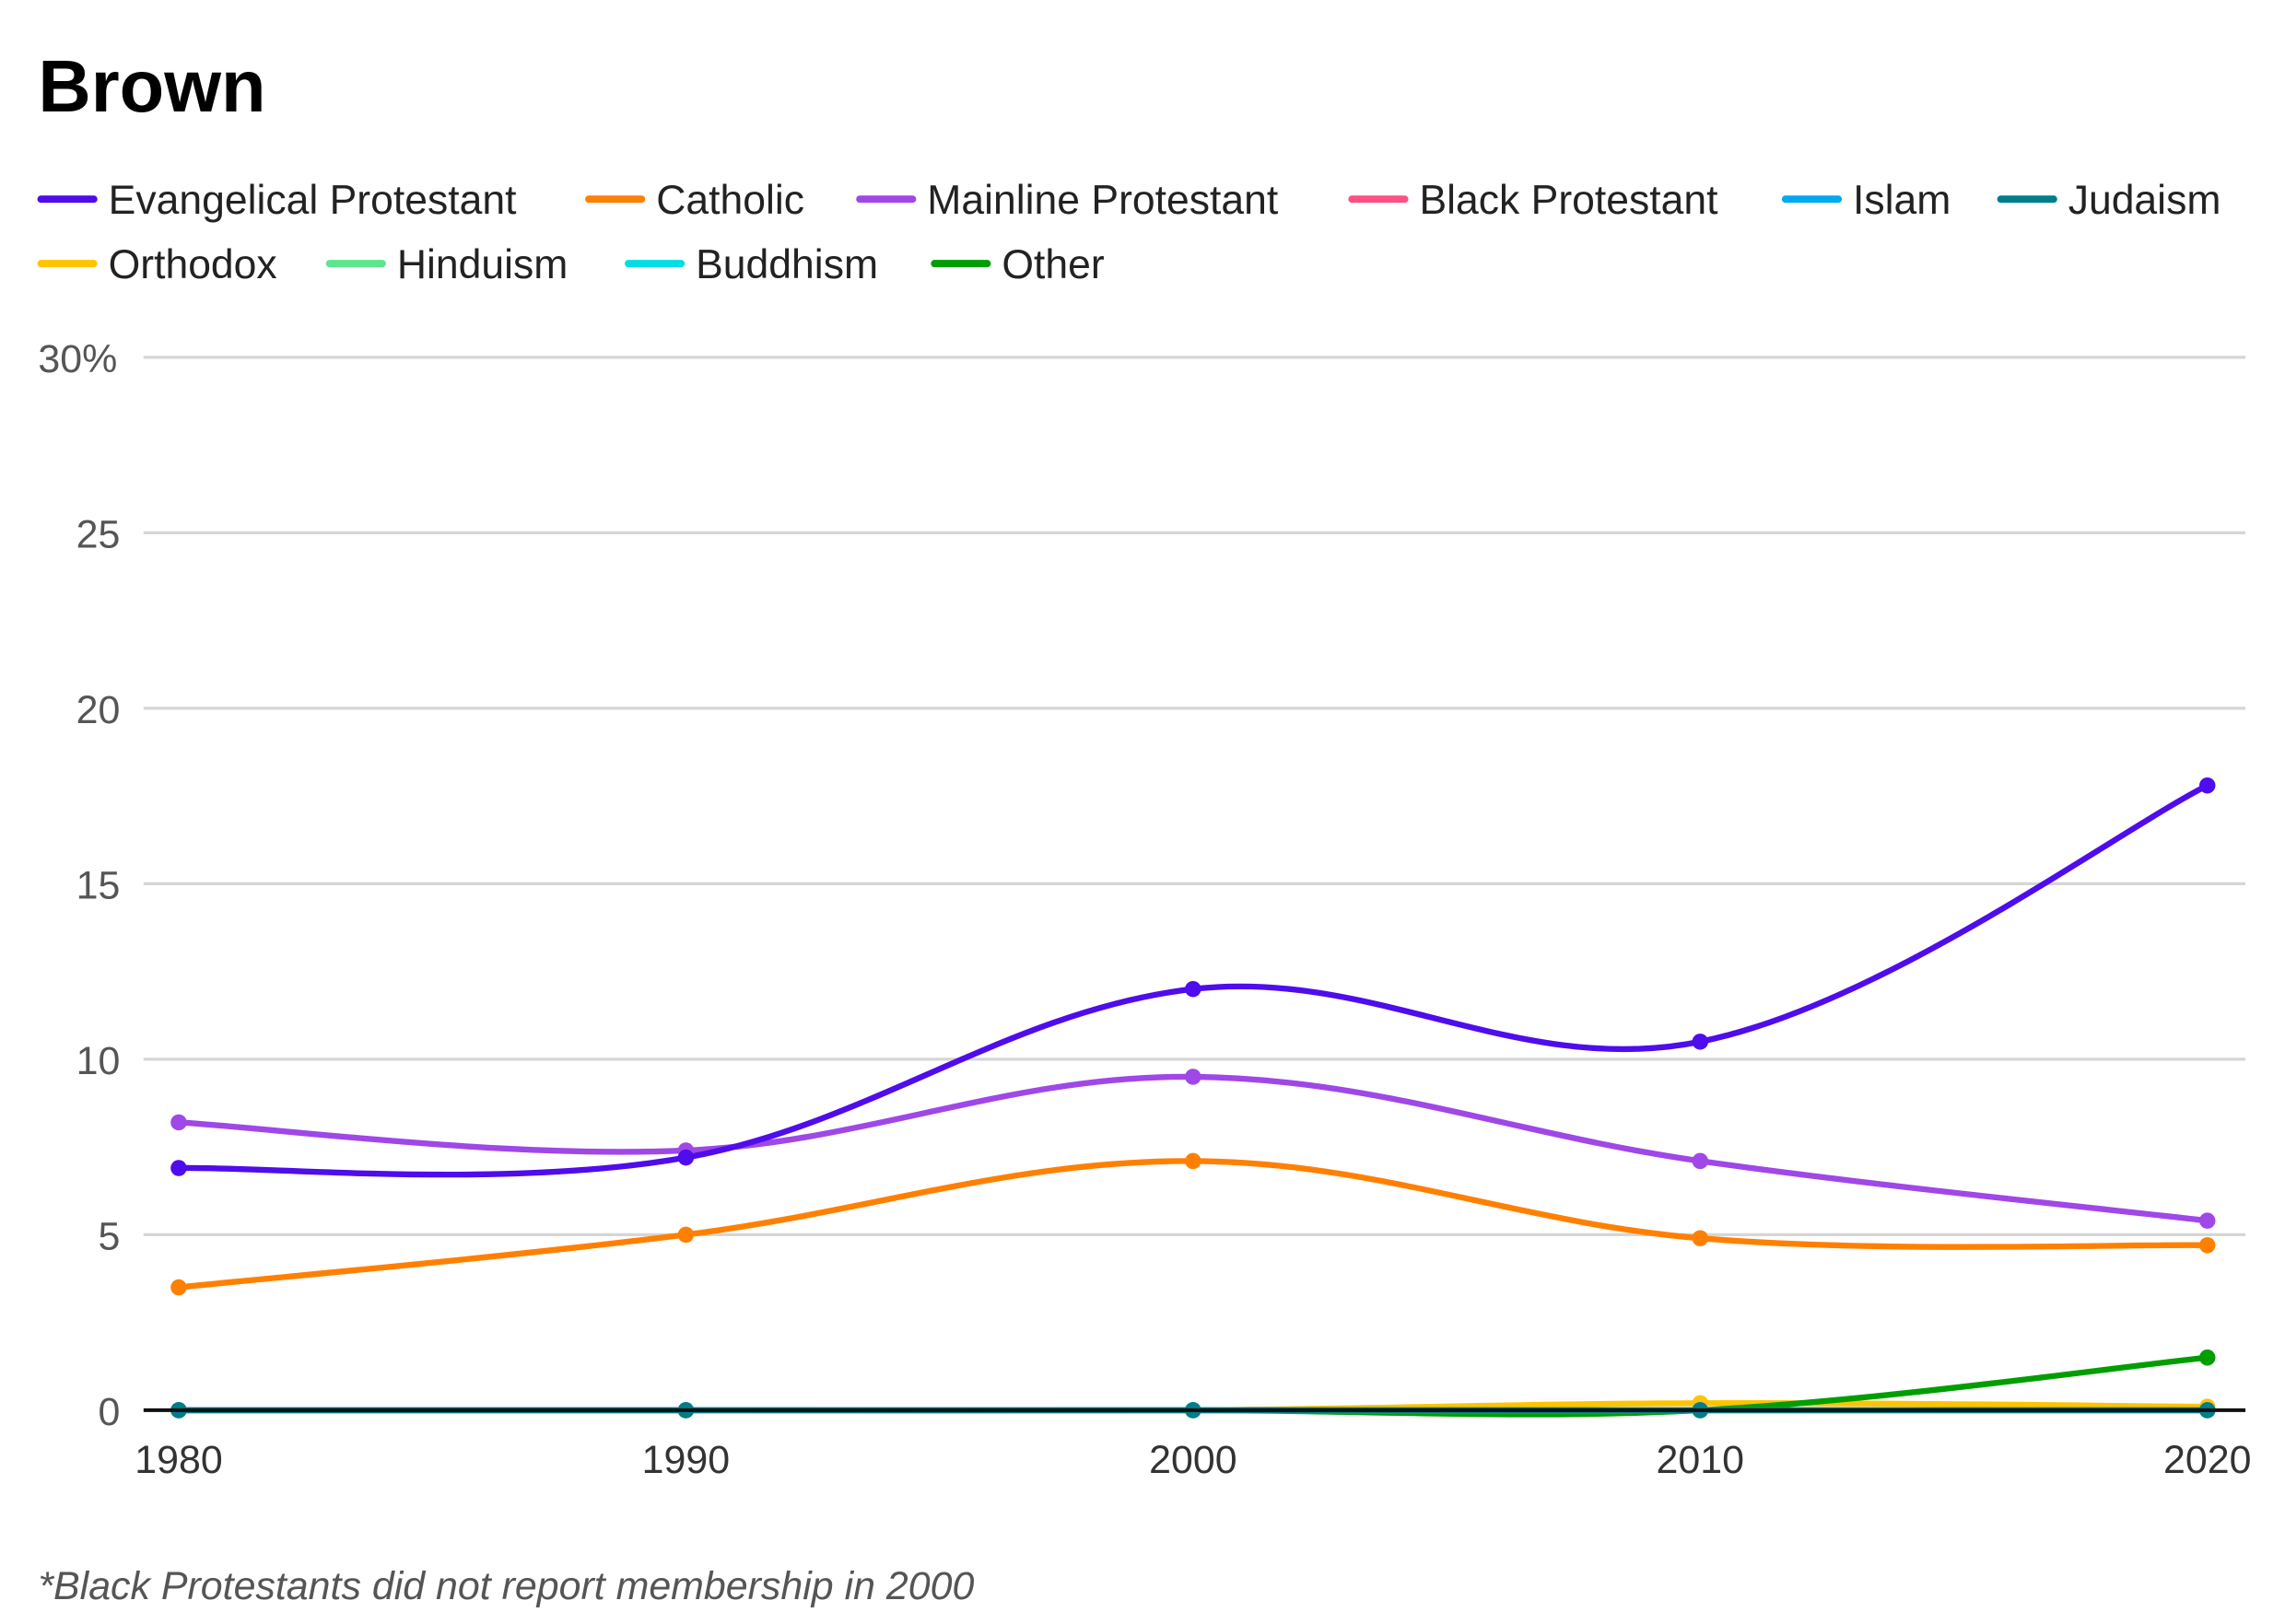 The image size is (2285, 1624). What do you see at coordinates (110, 1236) in the screenshot?
I see `y-tick-label: 5` at bounding box center [110, 1236].